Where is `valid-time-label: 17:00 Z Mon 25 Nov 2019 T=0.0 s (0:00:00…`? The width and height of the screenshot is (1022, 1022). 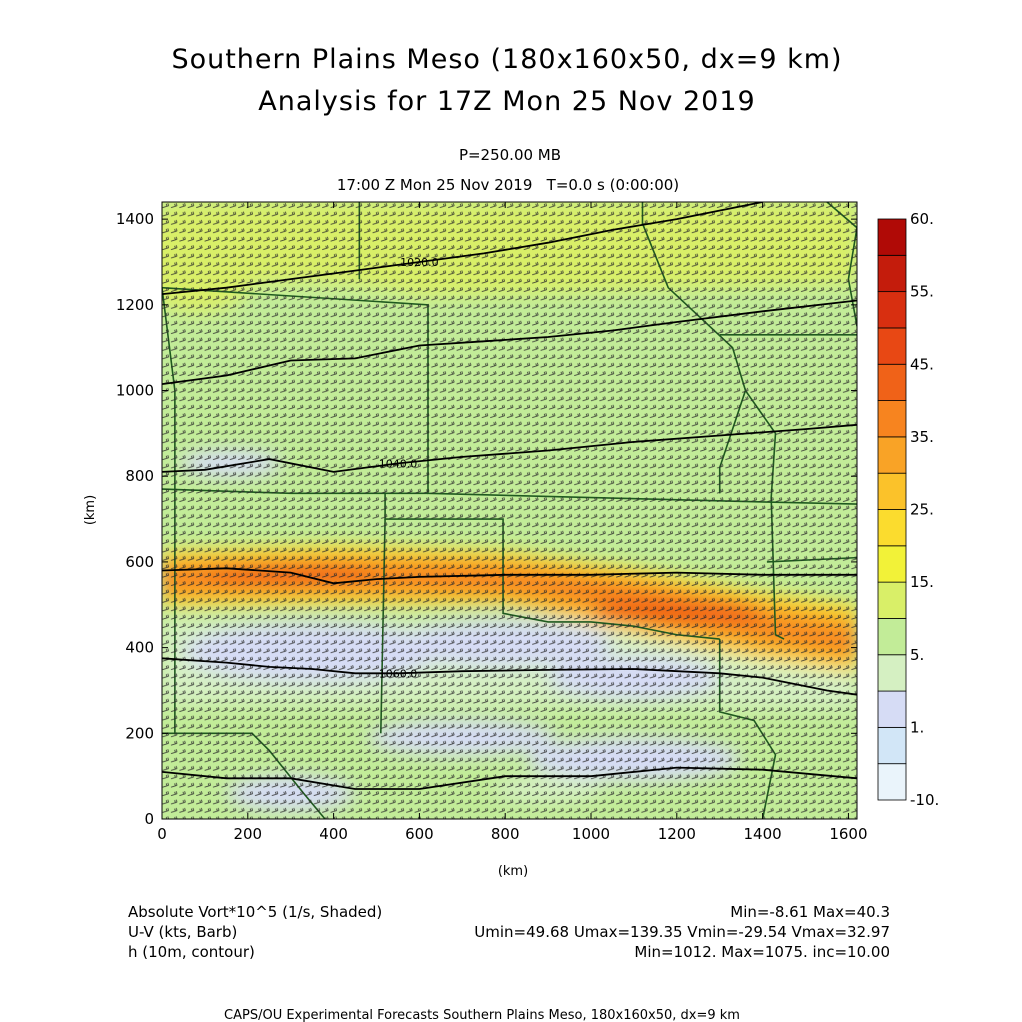 valid-time-label: 17:00 Z Mon 25 Nov 2019 T=0.0 s (0:00:00… is located at coordinates (508, 185).